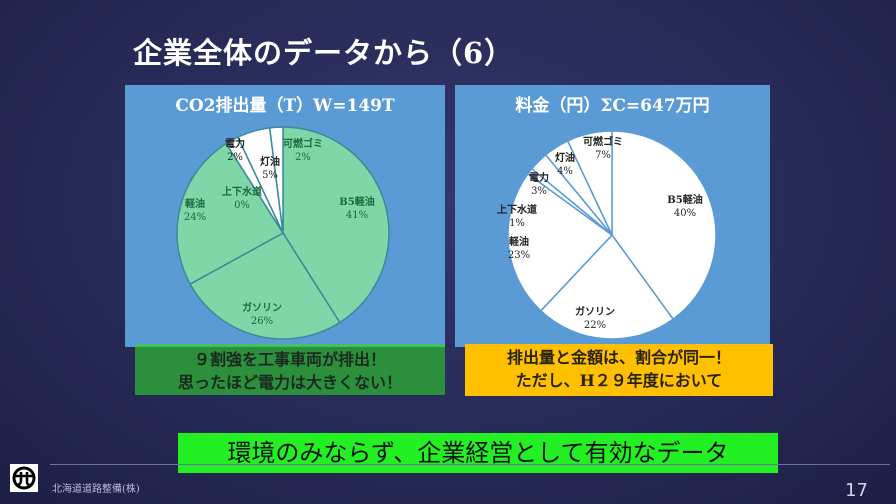 This screenshot has height=504, width=896. I want to click on pie-label-value-keiyu: 24%, so click(195, 217).